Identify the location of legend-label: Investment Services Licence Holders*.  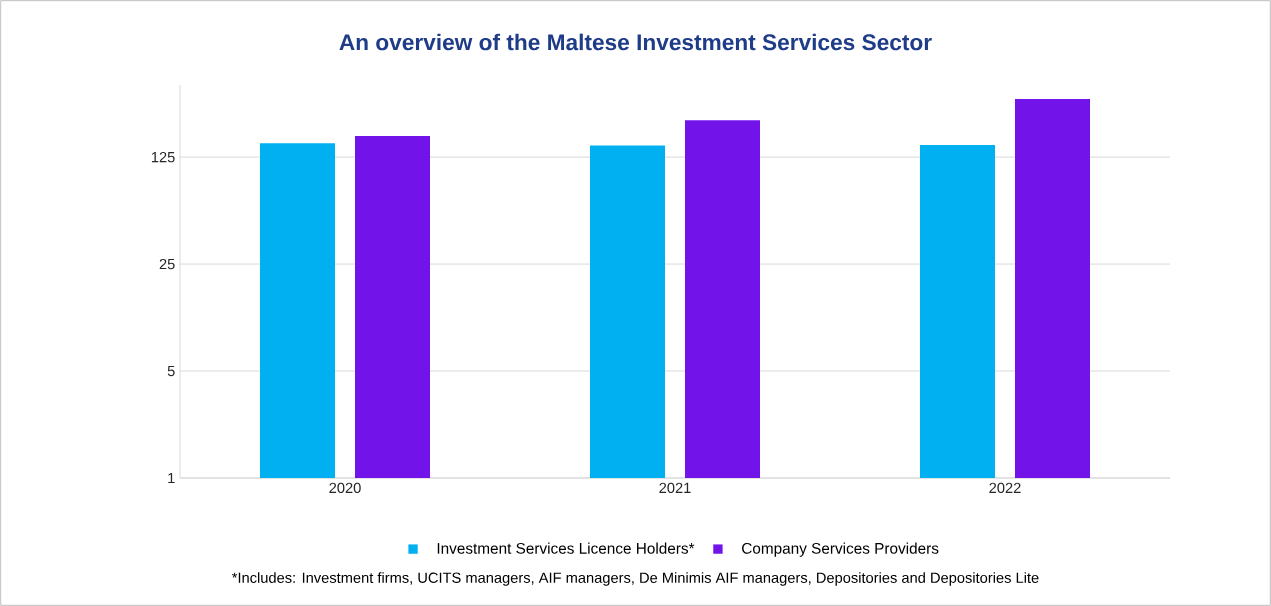
(566, 548).